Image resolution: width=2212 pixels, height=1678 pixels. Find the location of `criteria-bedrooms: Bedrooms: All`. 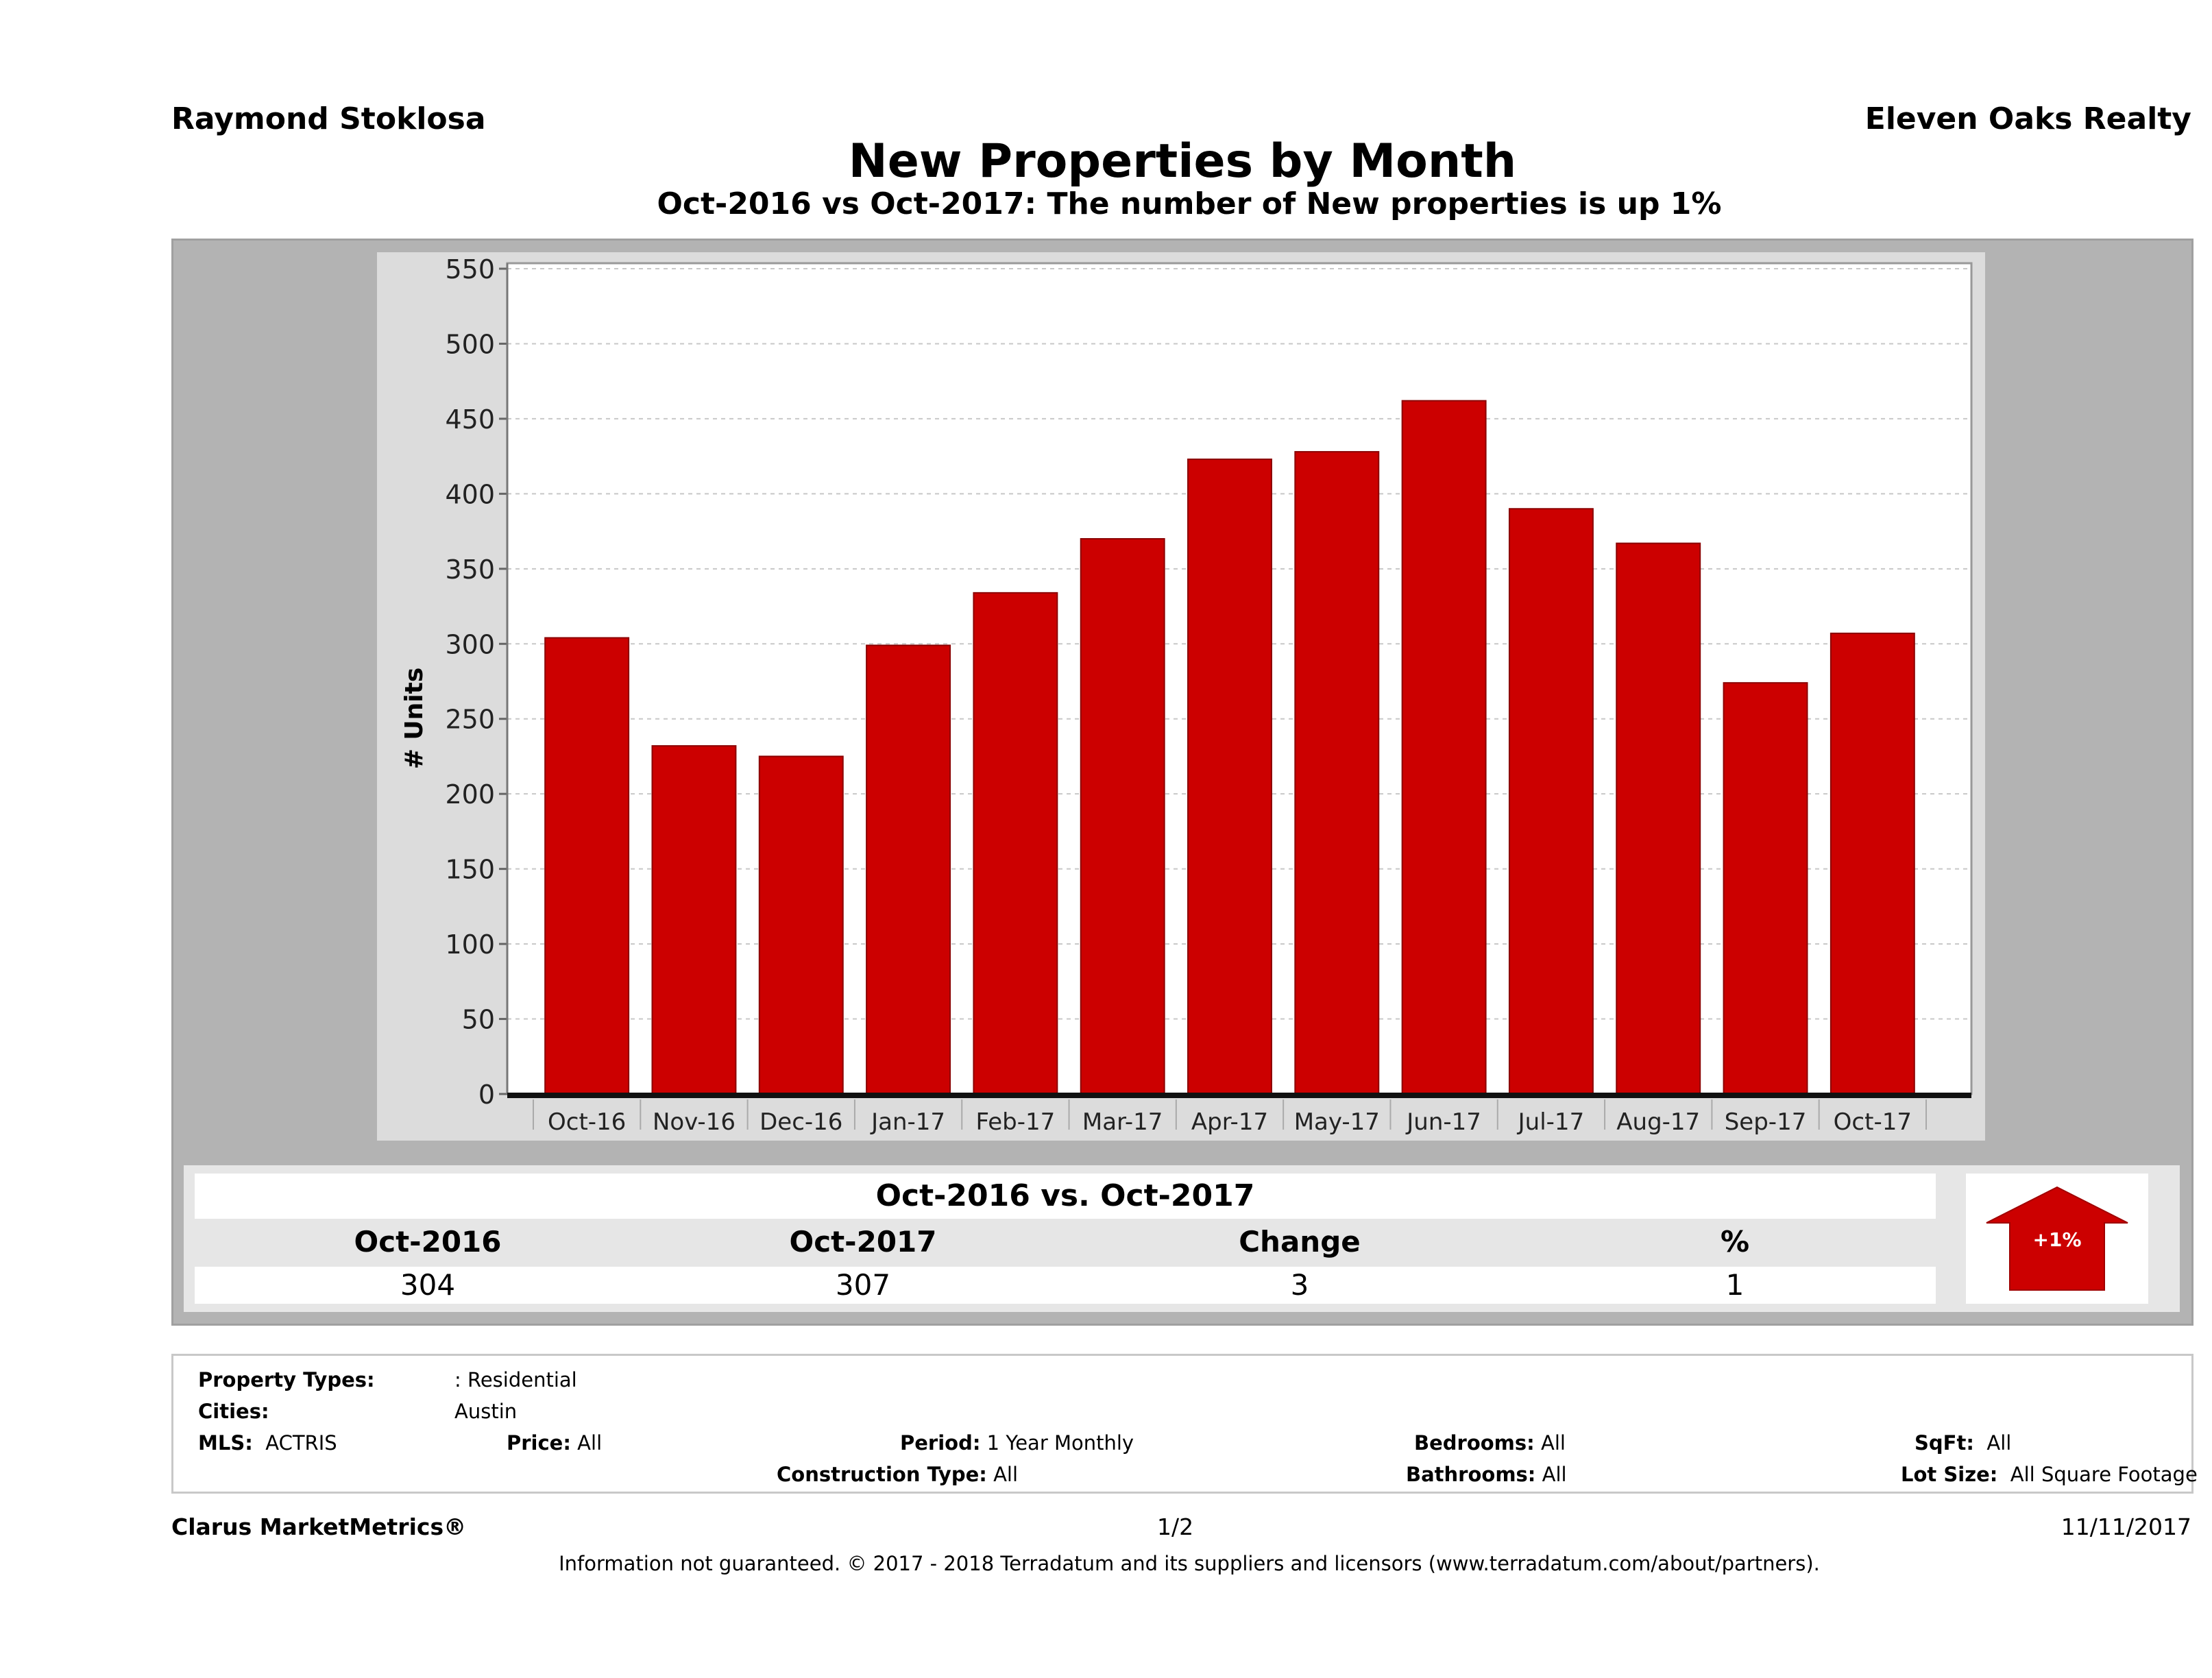

criteria-bedrooms: Bedrooms: All is located at coordinates (1490, 1443).